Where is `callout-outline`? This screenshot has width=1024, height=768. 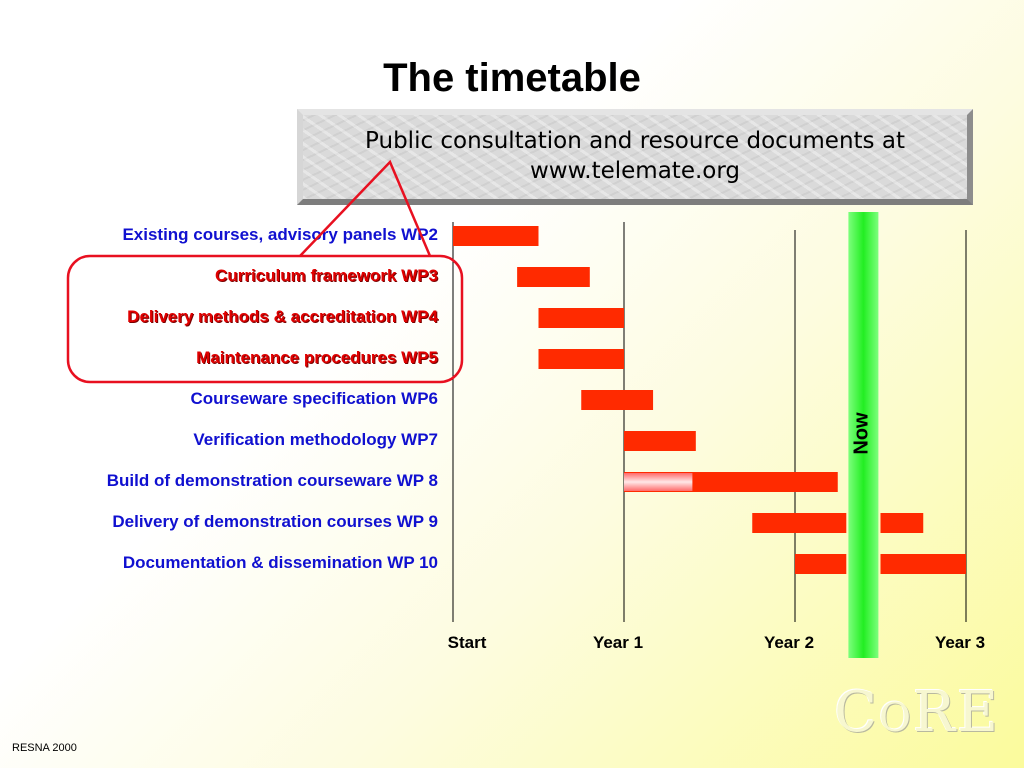 callout-outline is located at coordinates (265, 319).